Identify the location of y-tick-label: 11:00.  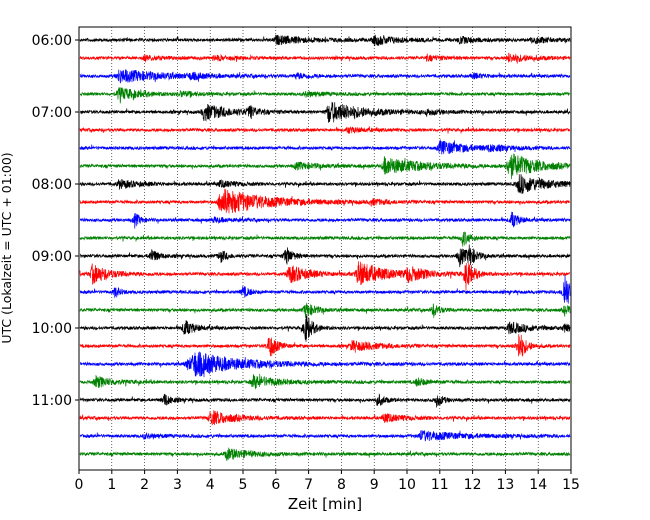
(52, 401).